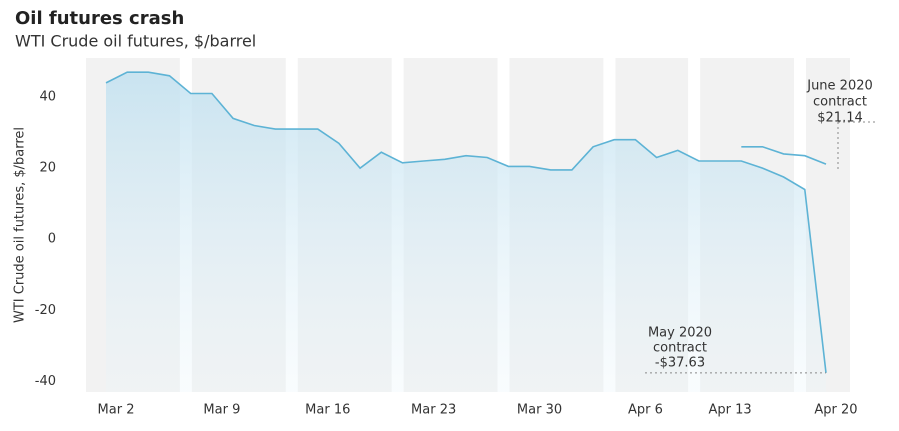  Describe the element at coordinates (835, 410) in the screenshot. I see `x-tick-label: Apr 20` at that location.